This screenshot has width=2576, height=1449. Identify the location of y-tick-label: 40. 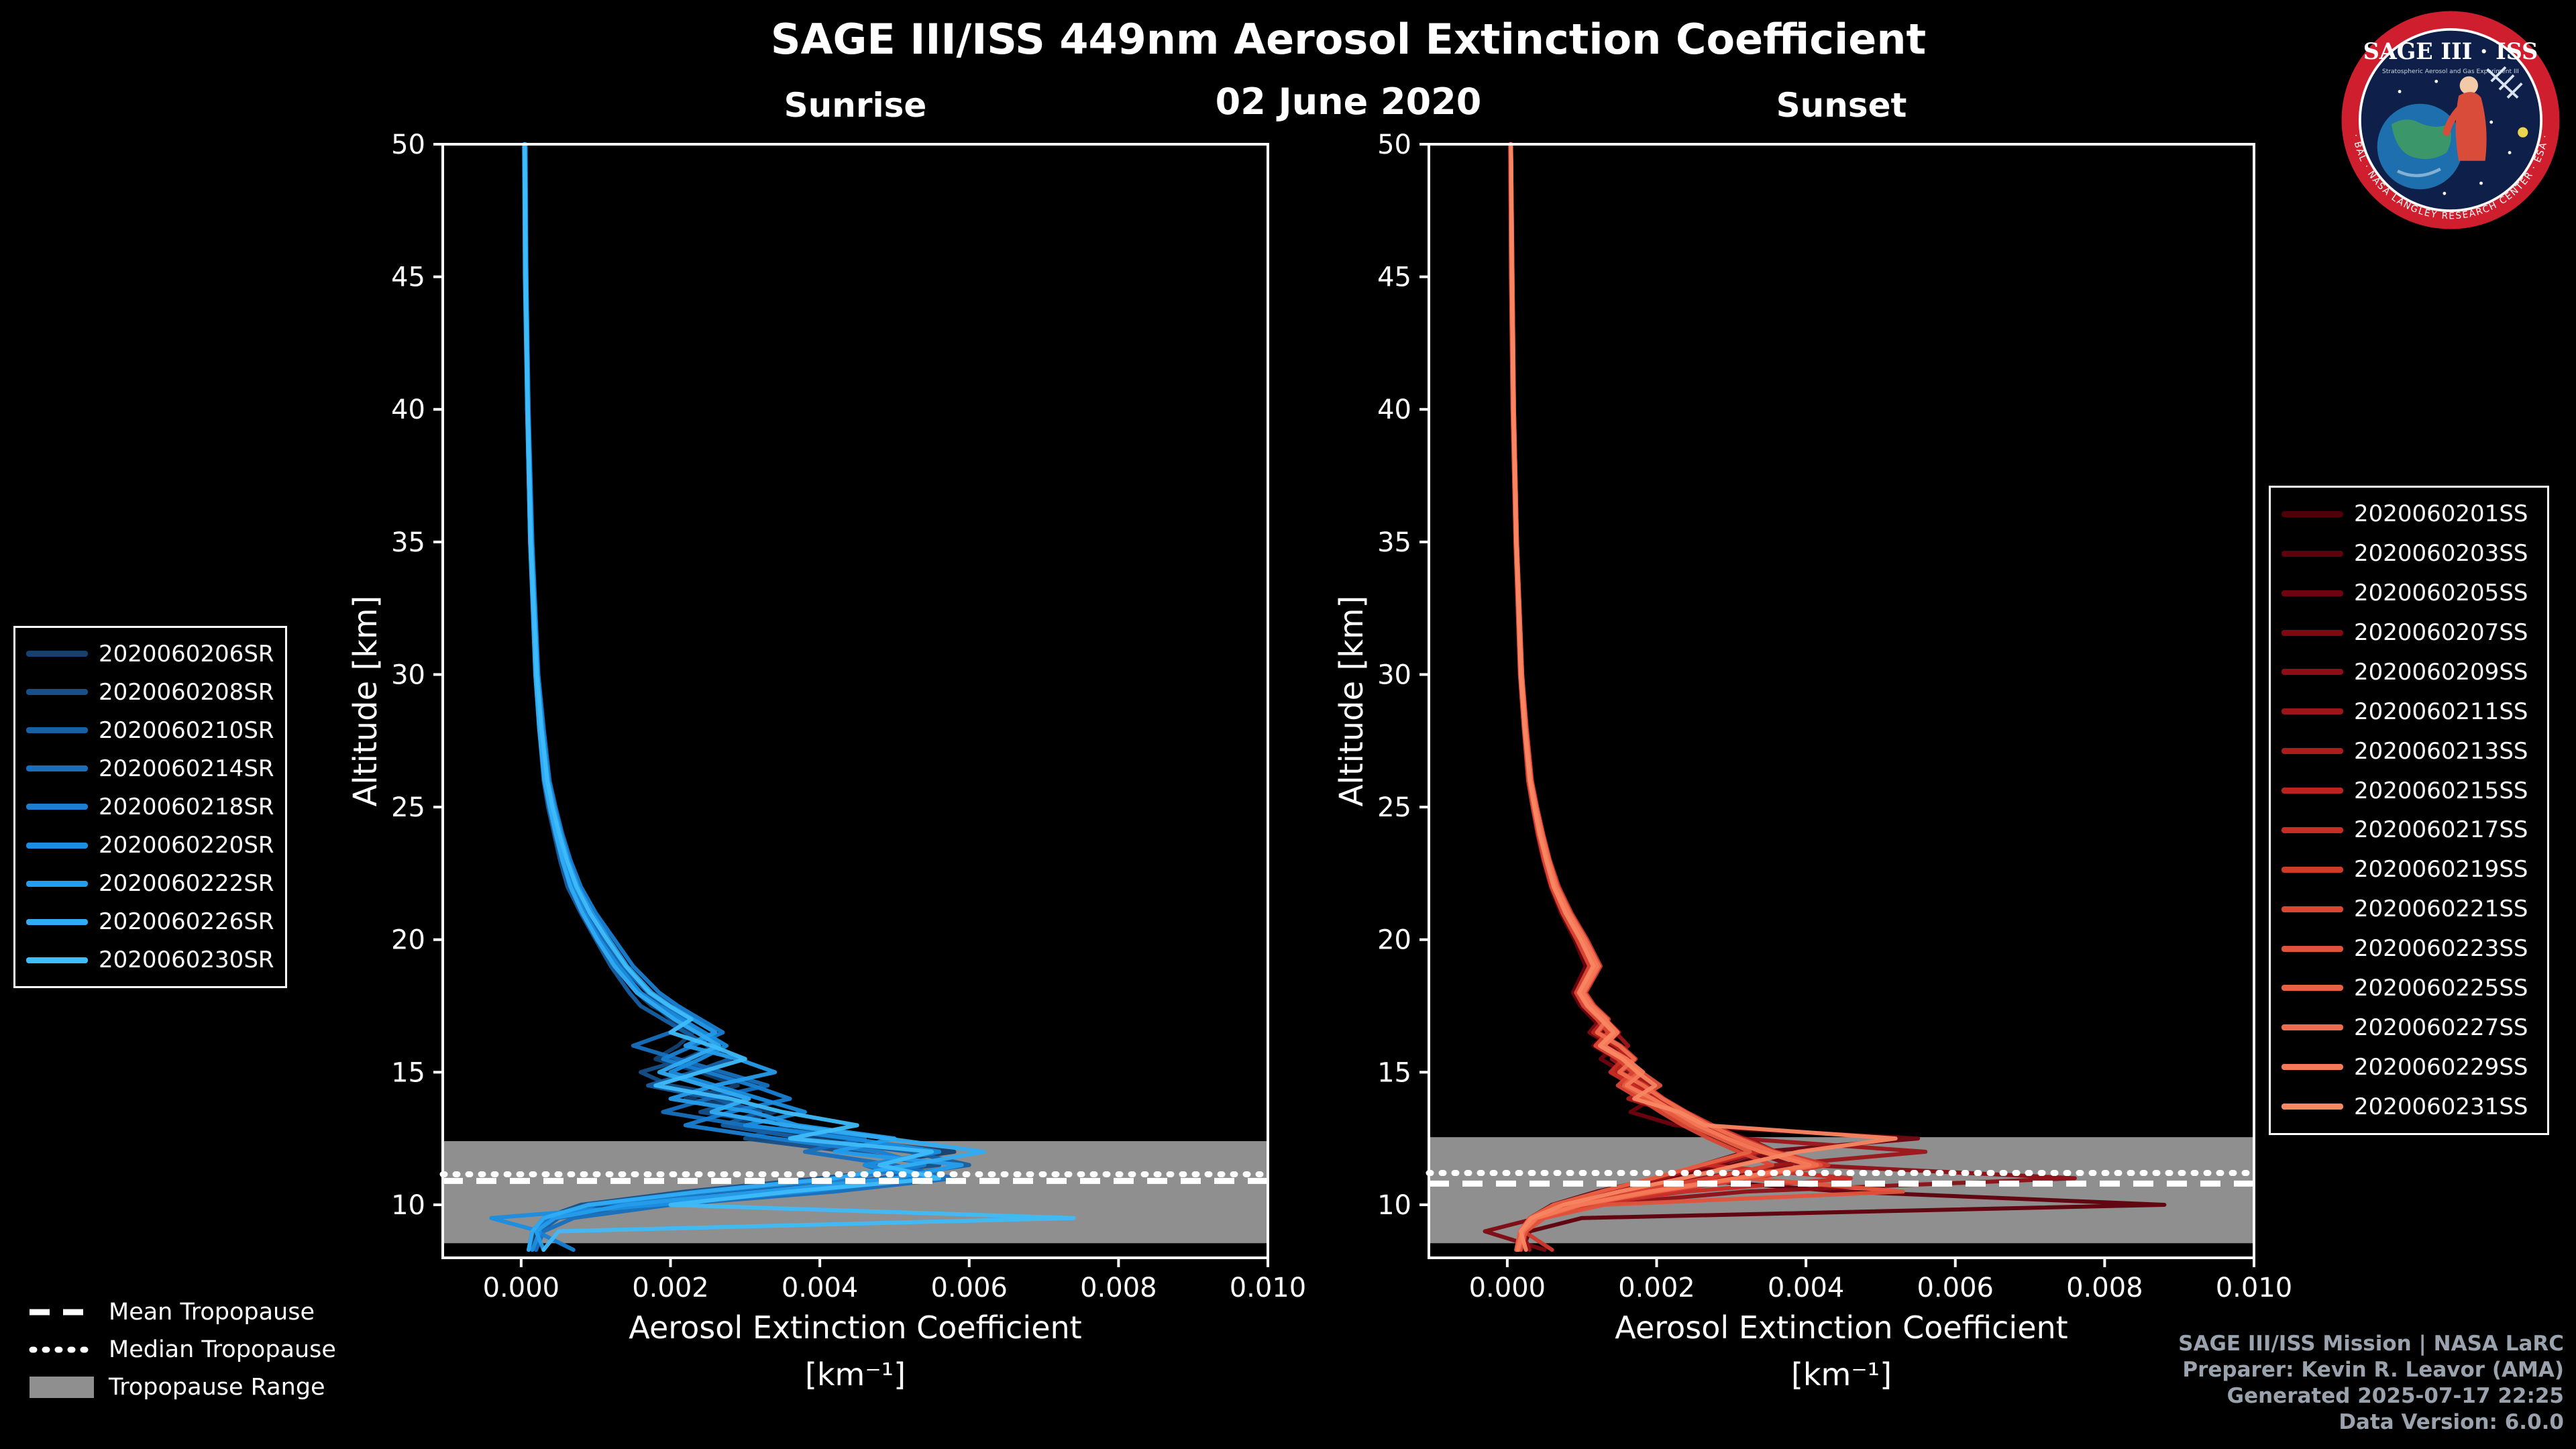
(408, 409).